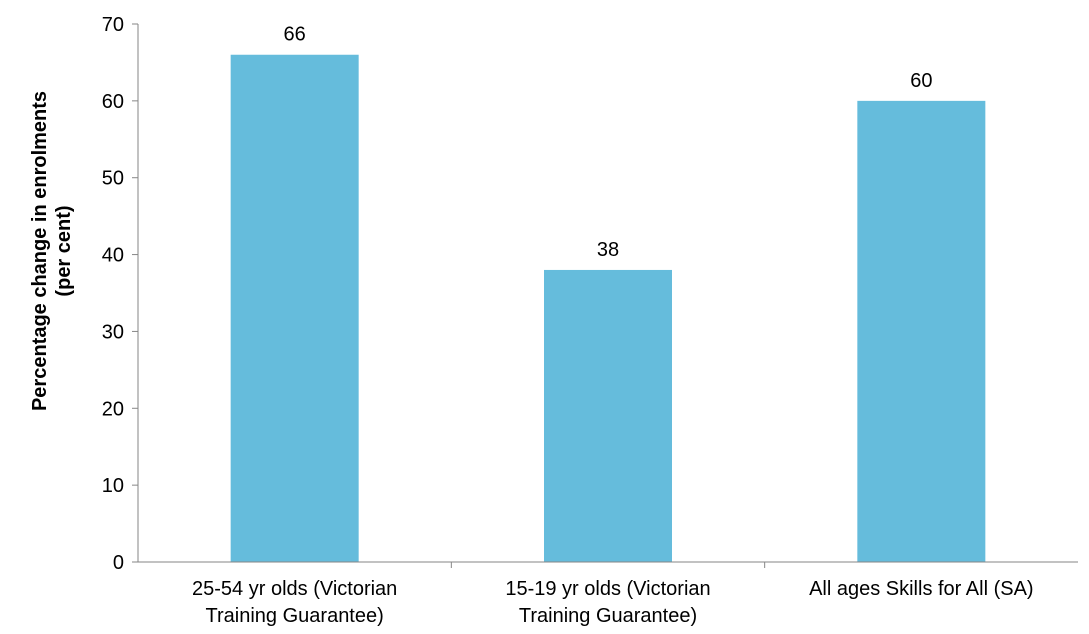  Describe the element at coordinates (64, 250) in the screenshot. I see `y-axis-title-line-2: (per cent)` at that location.